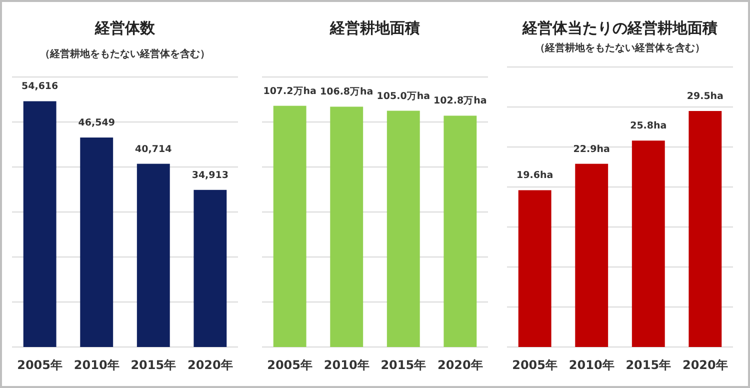 The width and height of the screenshot is (750, 388). Describe the element at coordinates (210, 175) in the screenshot. I see `data-label: 34,913` at that location.